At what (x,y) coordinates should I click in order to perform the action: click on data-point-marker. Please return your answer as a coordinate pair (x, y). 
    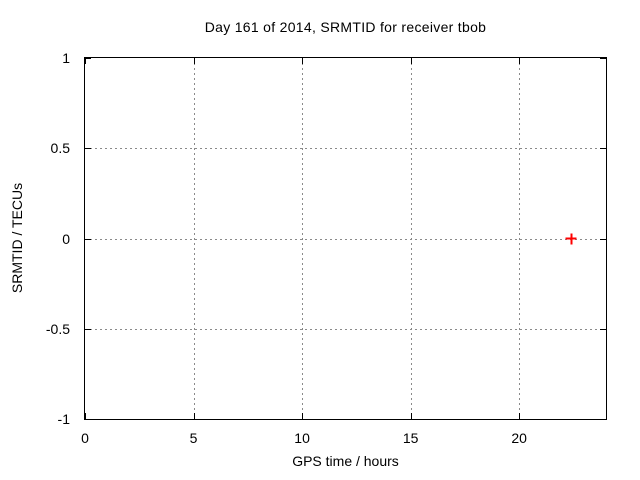
    Looking at the image, I should click on (571, 238).